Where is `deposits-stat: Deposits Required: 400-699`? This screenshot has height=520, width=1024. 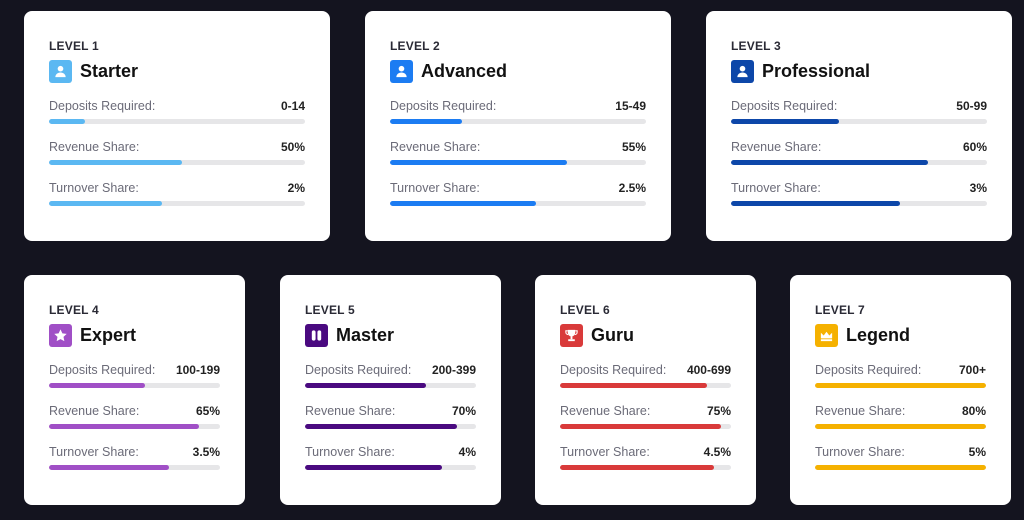
deposits-stat: Deposits Required: 400-699 is located at coordinates (645, 375).